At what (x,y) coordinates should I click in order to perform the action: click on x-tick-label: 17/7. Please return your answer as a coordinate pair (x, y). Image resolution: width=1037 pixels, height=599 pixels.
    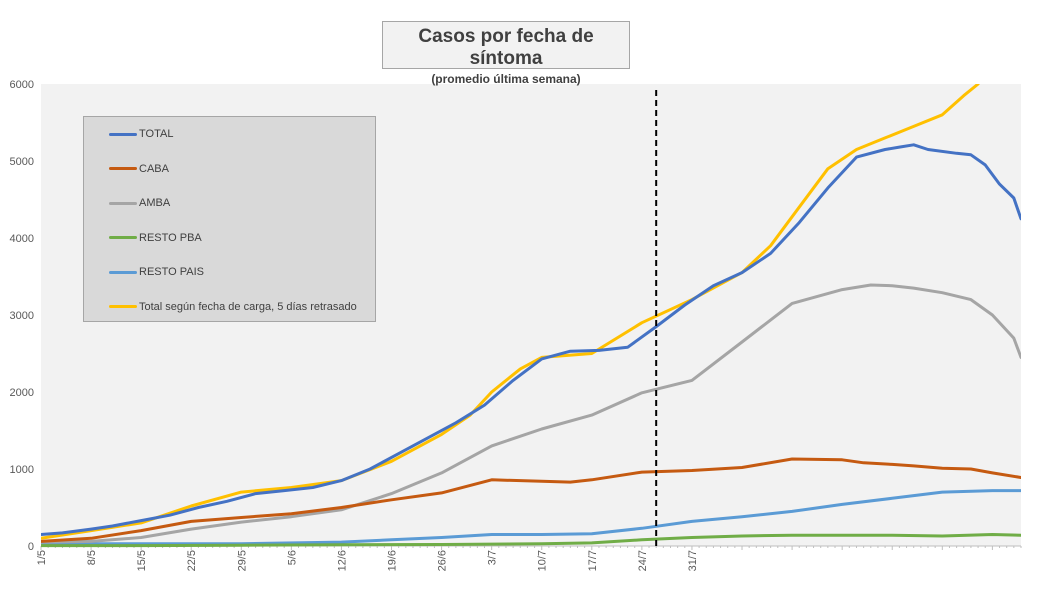
    Looking at the image, I should click on (593, 560).